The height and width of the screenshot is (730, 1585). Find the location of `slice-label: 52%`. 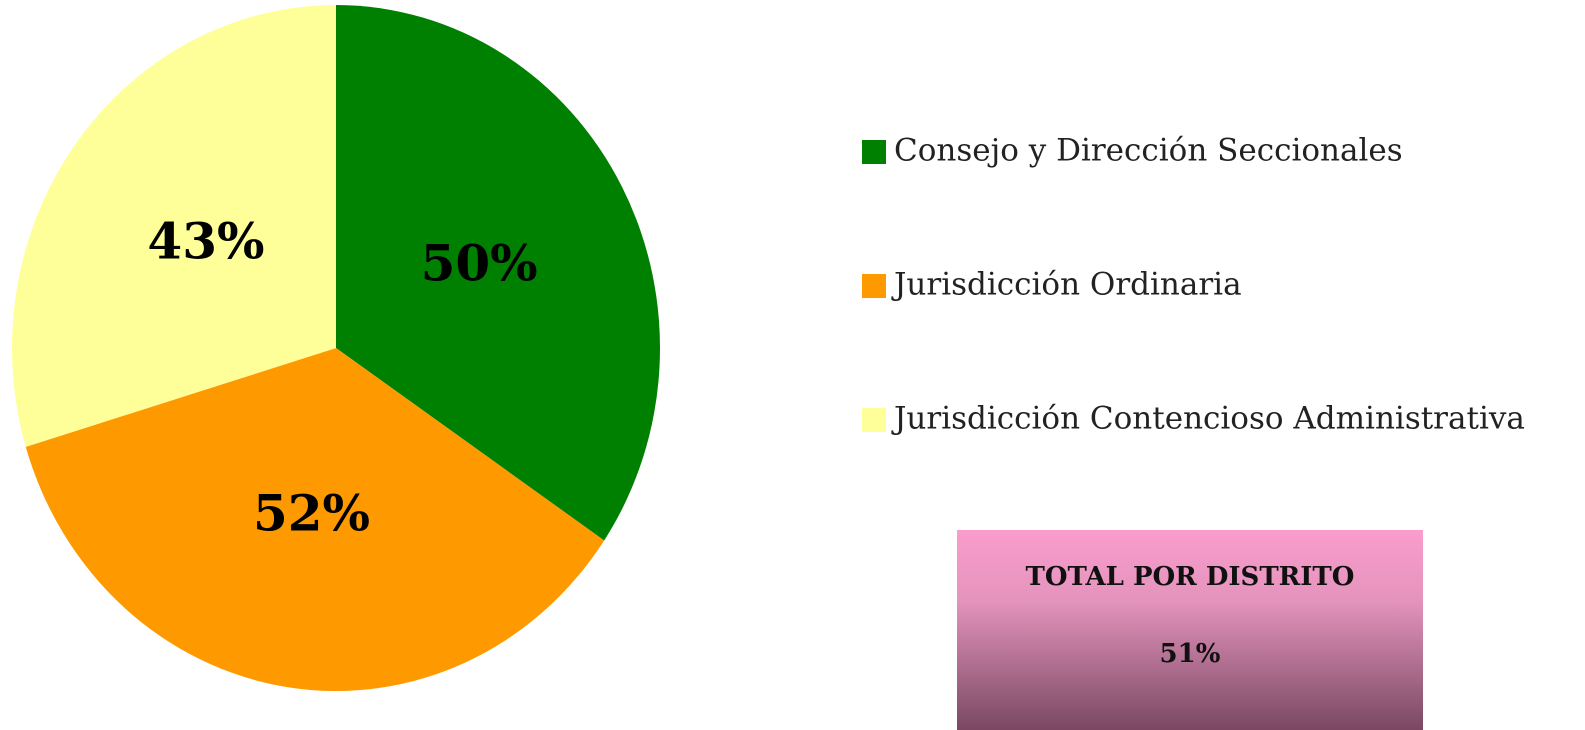

slice-label: 52% is located at coordinates (311, 513).